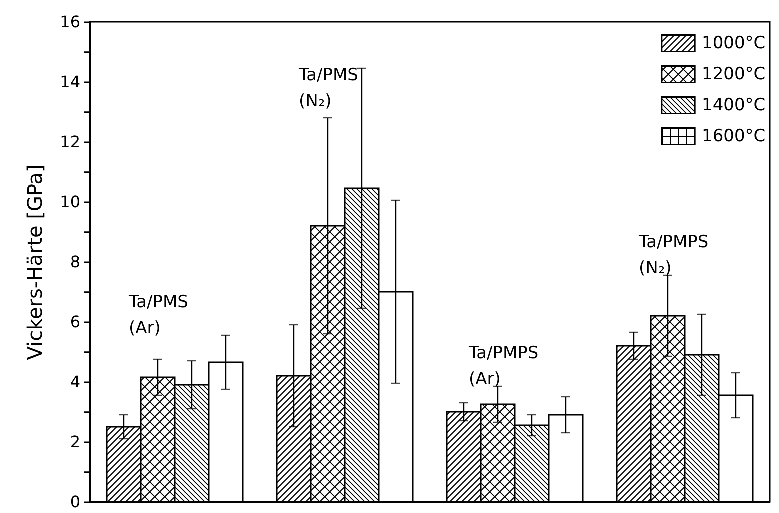 This screenshot has height=513, width=779. What do you see at coordinates (70, 142) in the screenshot?
I see `y-tick-label: 12` at bounding box center [70, 142].